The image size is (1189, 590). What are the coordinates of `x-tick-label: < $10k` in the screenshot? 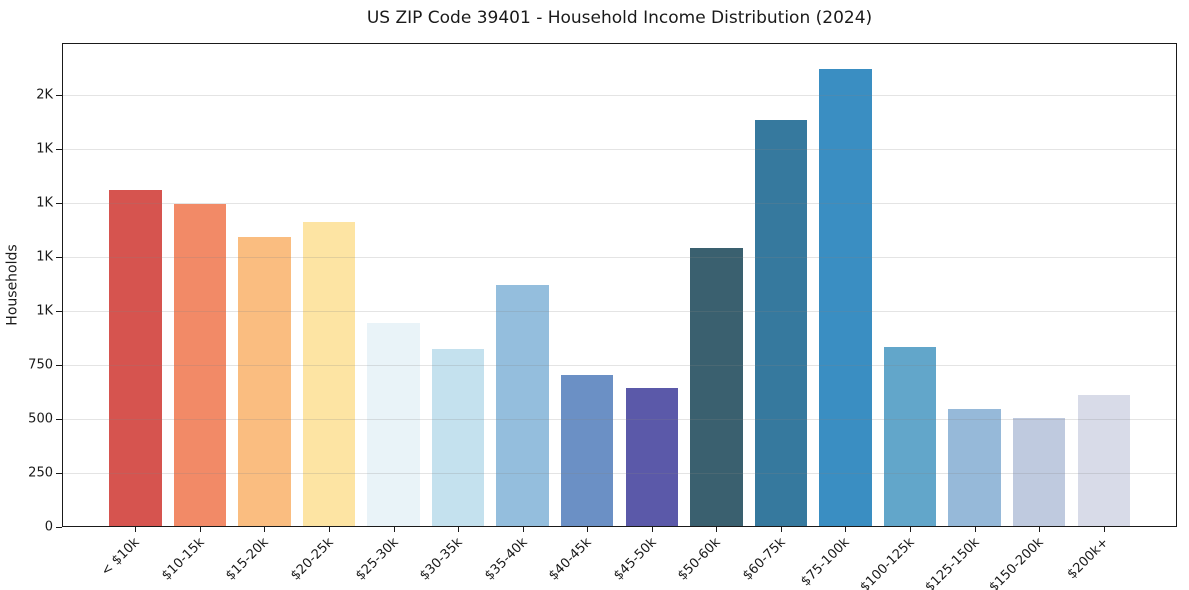 It's located at (120, 557).